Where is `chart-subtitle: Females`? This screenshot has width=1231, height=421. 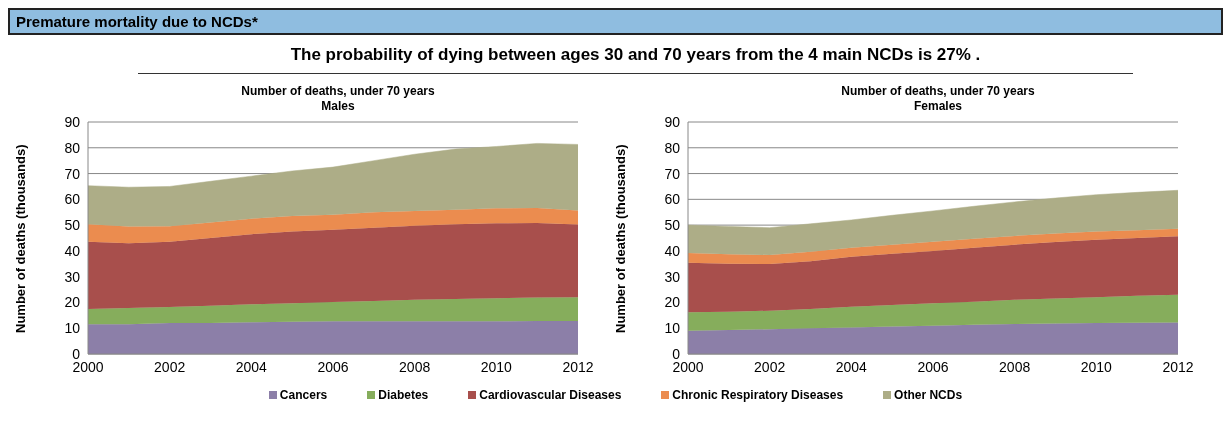
chart-subtitle: Females is located at coordinates (938, 106).